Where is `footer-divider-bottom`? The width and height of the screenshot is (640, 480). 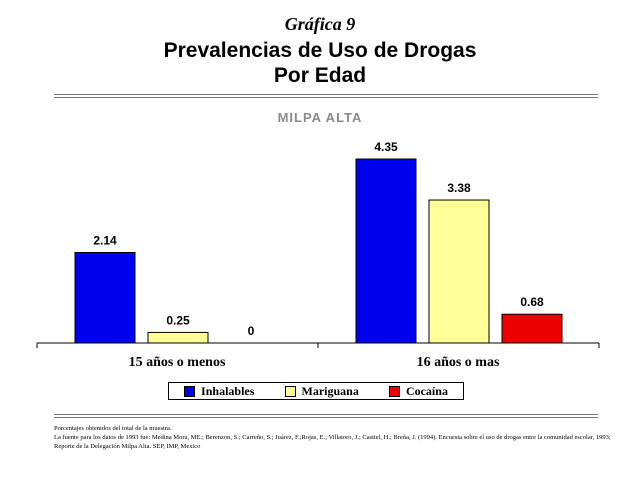
footer-divider-bottom is located at coordinates (326, 417).